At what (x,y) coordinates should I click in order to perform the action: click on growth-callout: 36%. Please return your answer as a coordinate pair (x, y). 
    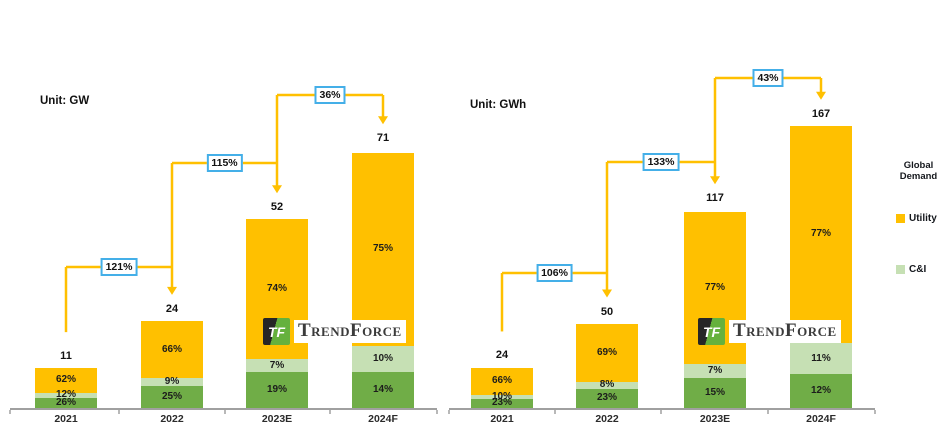
    Looking at the image, I should click on (330, 95).